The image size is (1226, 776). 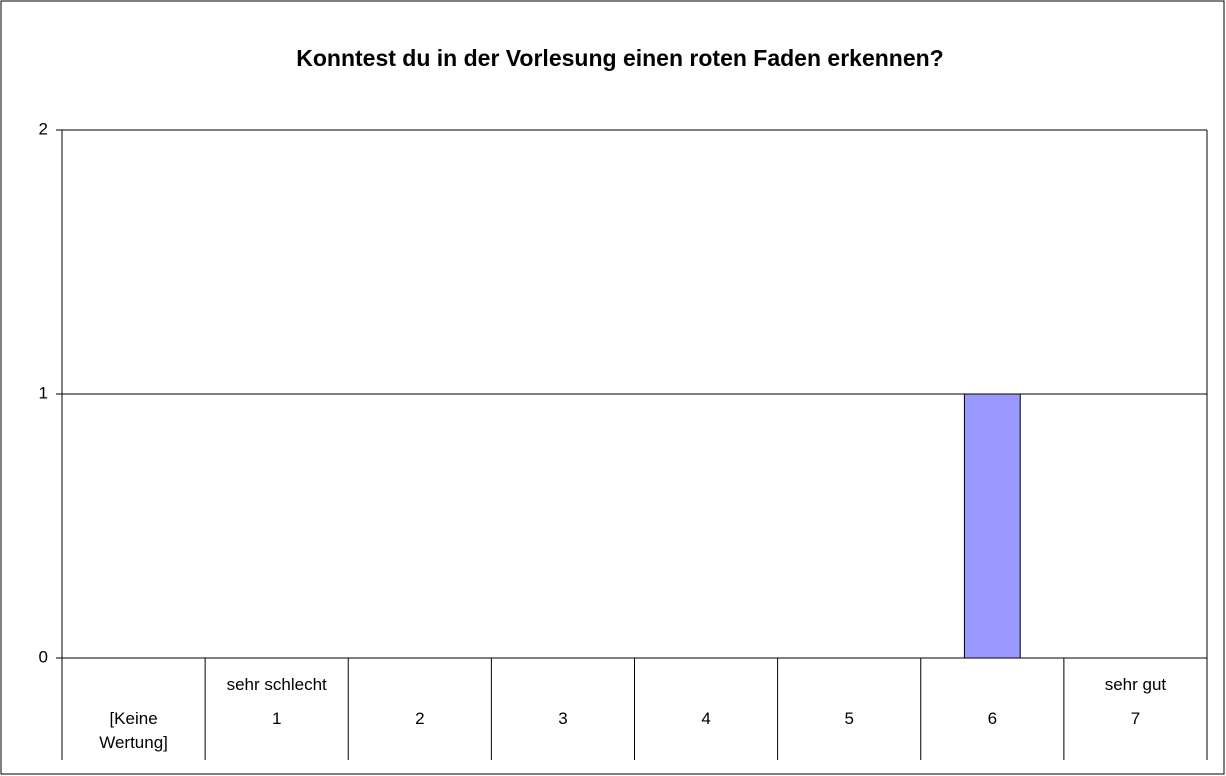 I want to click on x-tick-label: 5, so click(x=848, y=718).